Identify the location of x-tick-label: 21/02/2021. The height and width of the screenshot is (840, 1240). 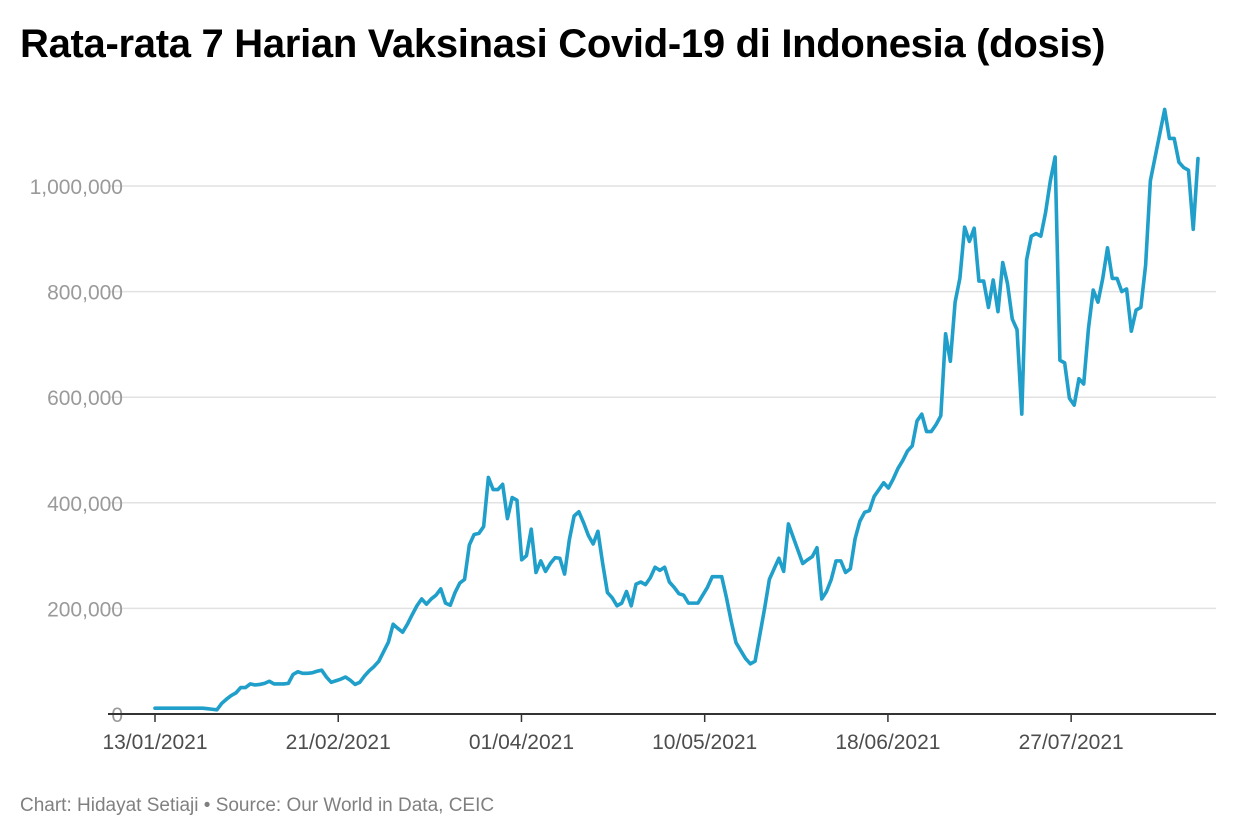
(338, 742).